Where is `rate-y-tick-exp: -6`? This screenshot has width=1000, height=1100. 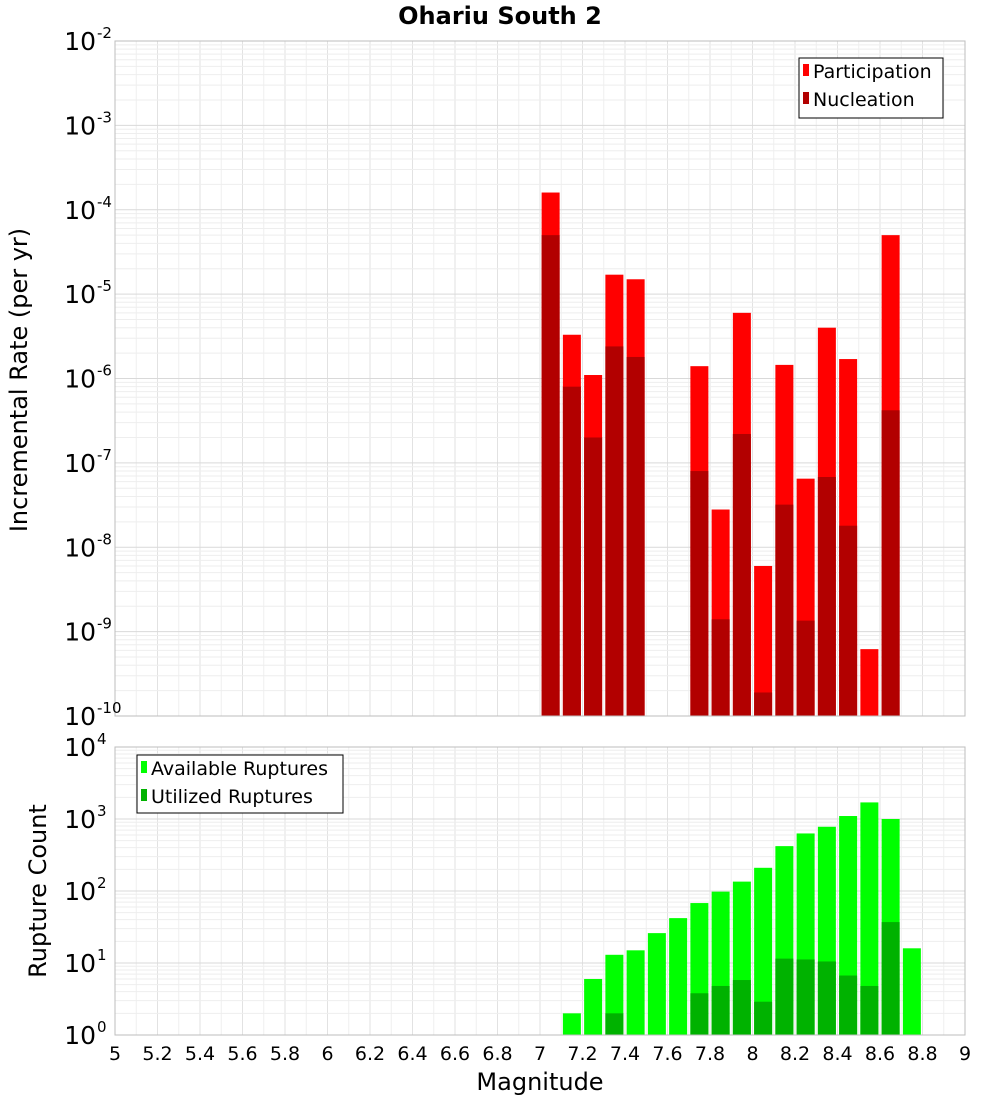 rate-y-tick-exp: -6 is located at coordinates (104, 371).